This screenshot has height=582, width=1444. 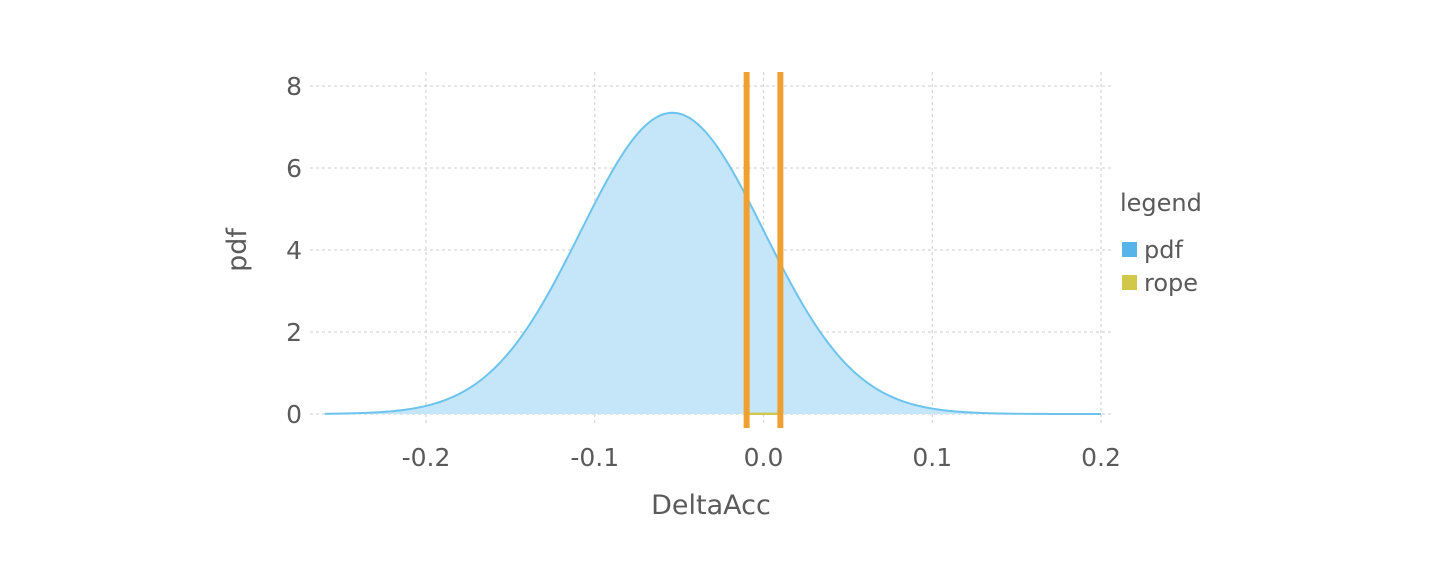 What do you see at coordinates (294, 86) in the screenshot?
I see `y-tick-label: 8` at bounding box center [294, 86].